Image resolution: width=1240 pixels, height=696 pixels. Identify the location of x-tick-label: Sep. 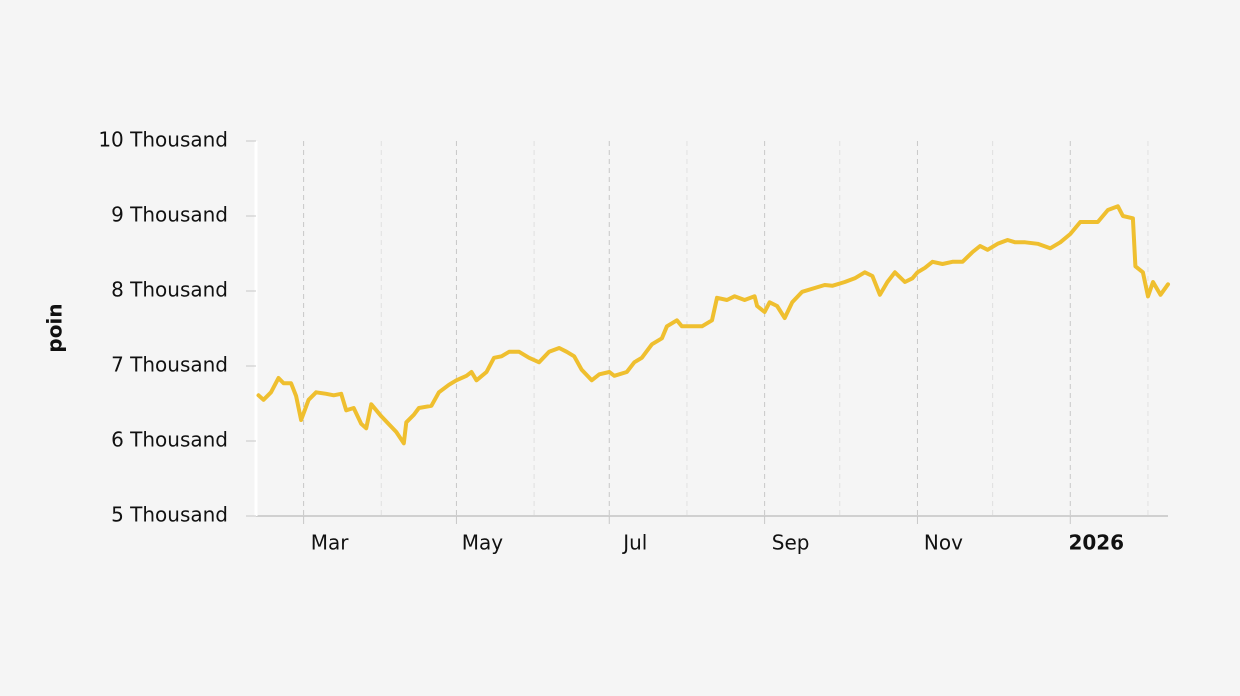
(791, 543).